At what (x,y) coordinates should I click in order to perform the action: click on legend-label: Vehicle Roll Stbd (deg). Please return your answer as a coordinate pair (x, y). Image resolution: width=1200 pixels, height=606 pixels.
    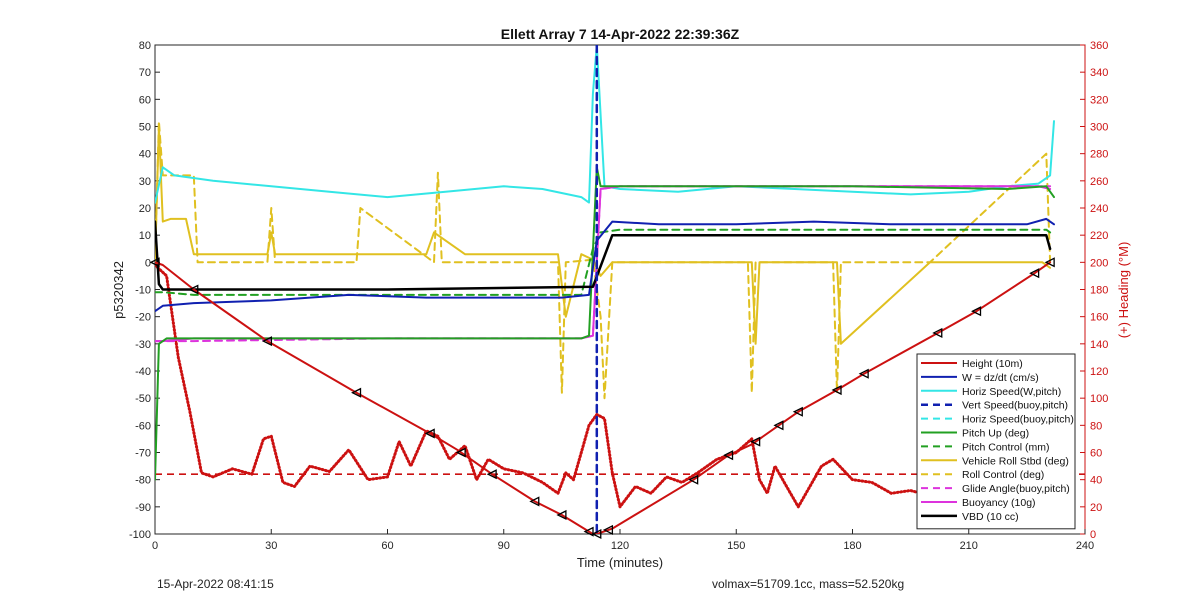
    Looking at the image, I should click on (1015, 461).